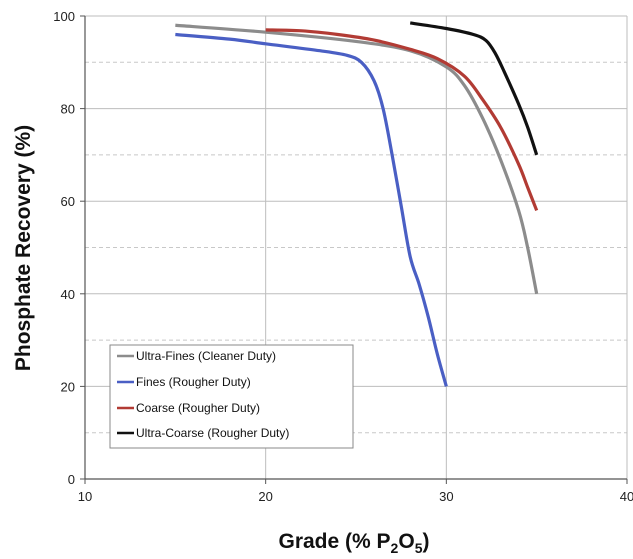 The image size is (633, 559). What do you see at coordinates (193, 382) in the screenshot?
I see `legend-label: Fines (Rougher Duty)` at bounding box center [193, 382].